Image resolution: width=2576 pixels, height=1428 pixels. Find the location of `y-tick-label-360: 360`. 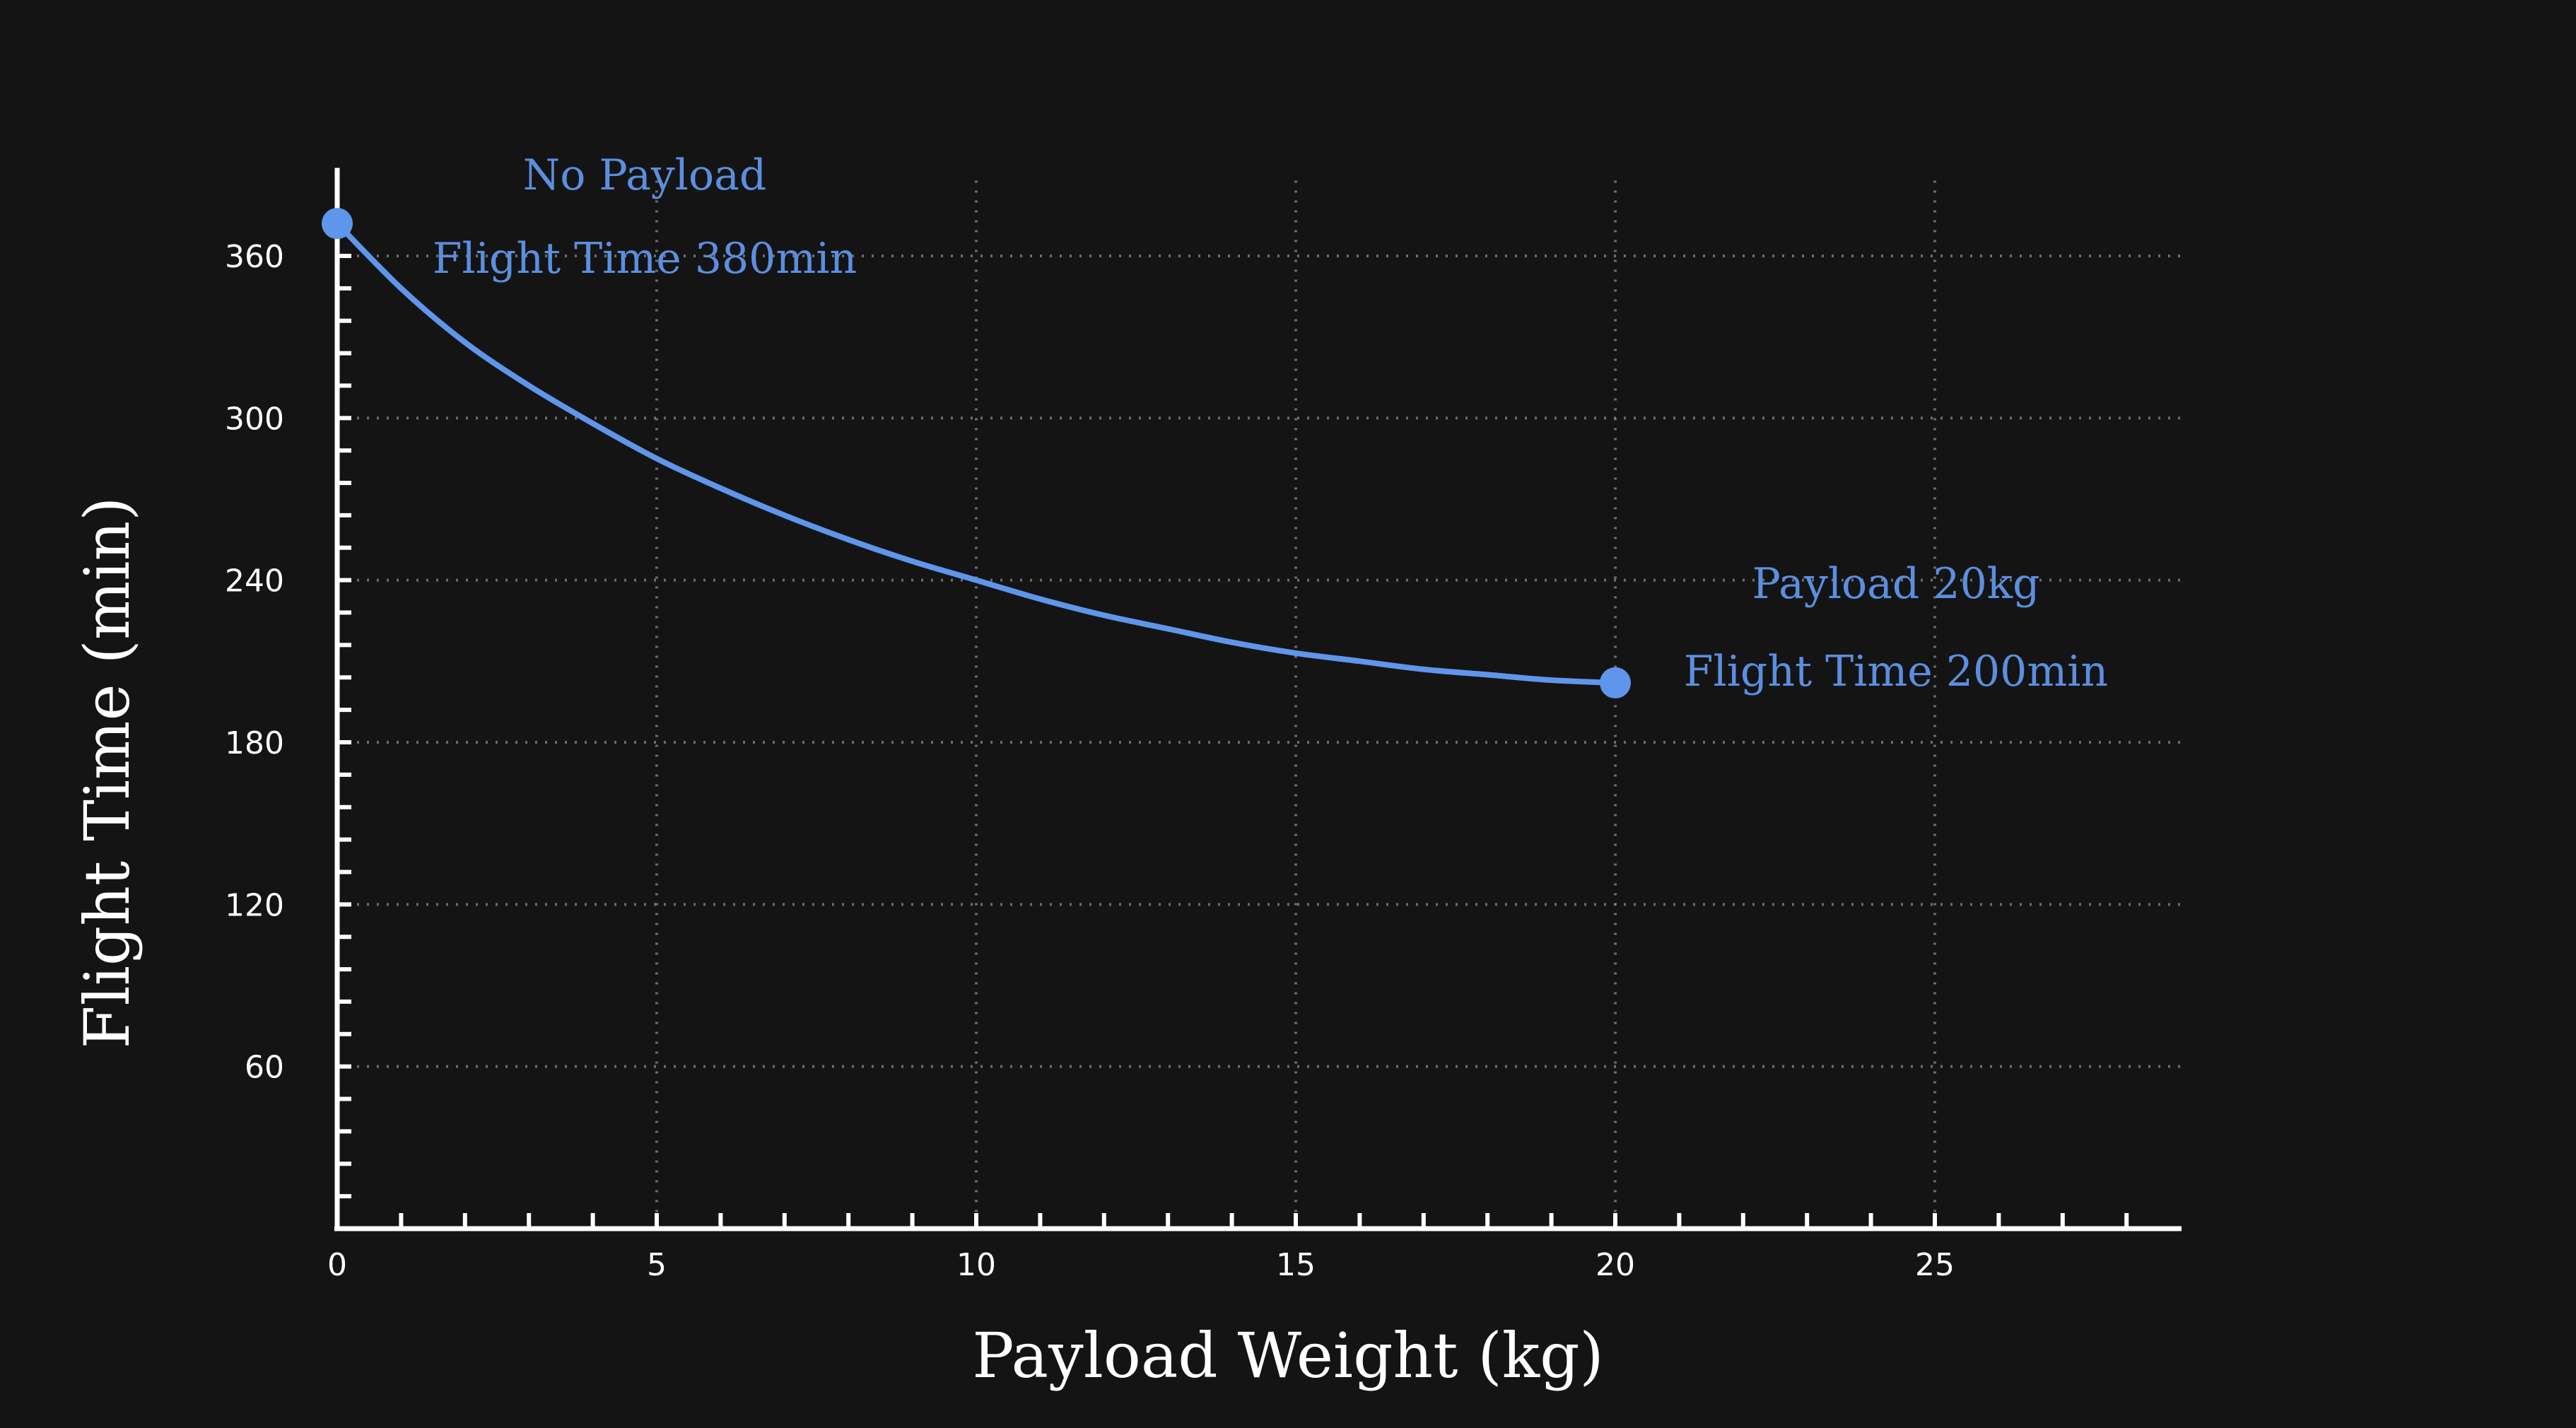

y-tick-label-360: 360 is located at coordinates (254, 257).